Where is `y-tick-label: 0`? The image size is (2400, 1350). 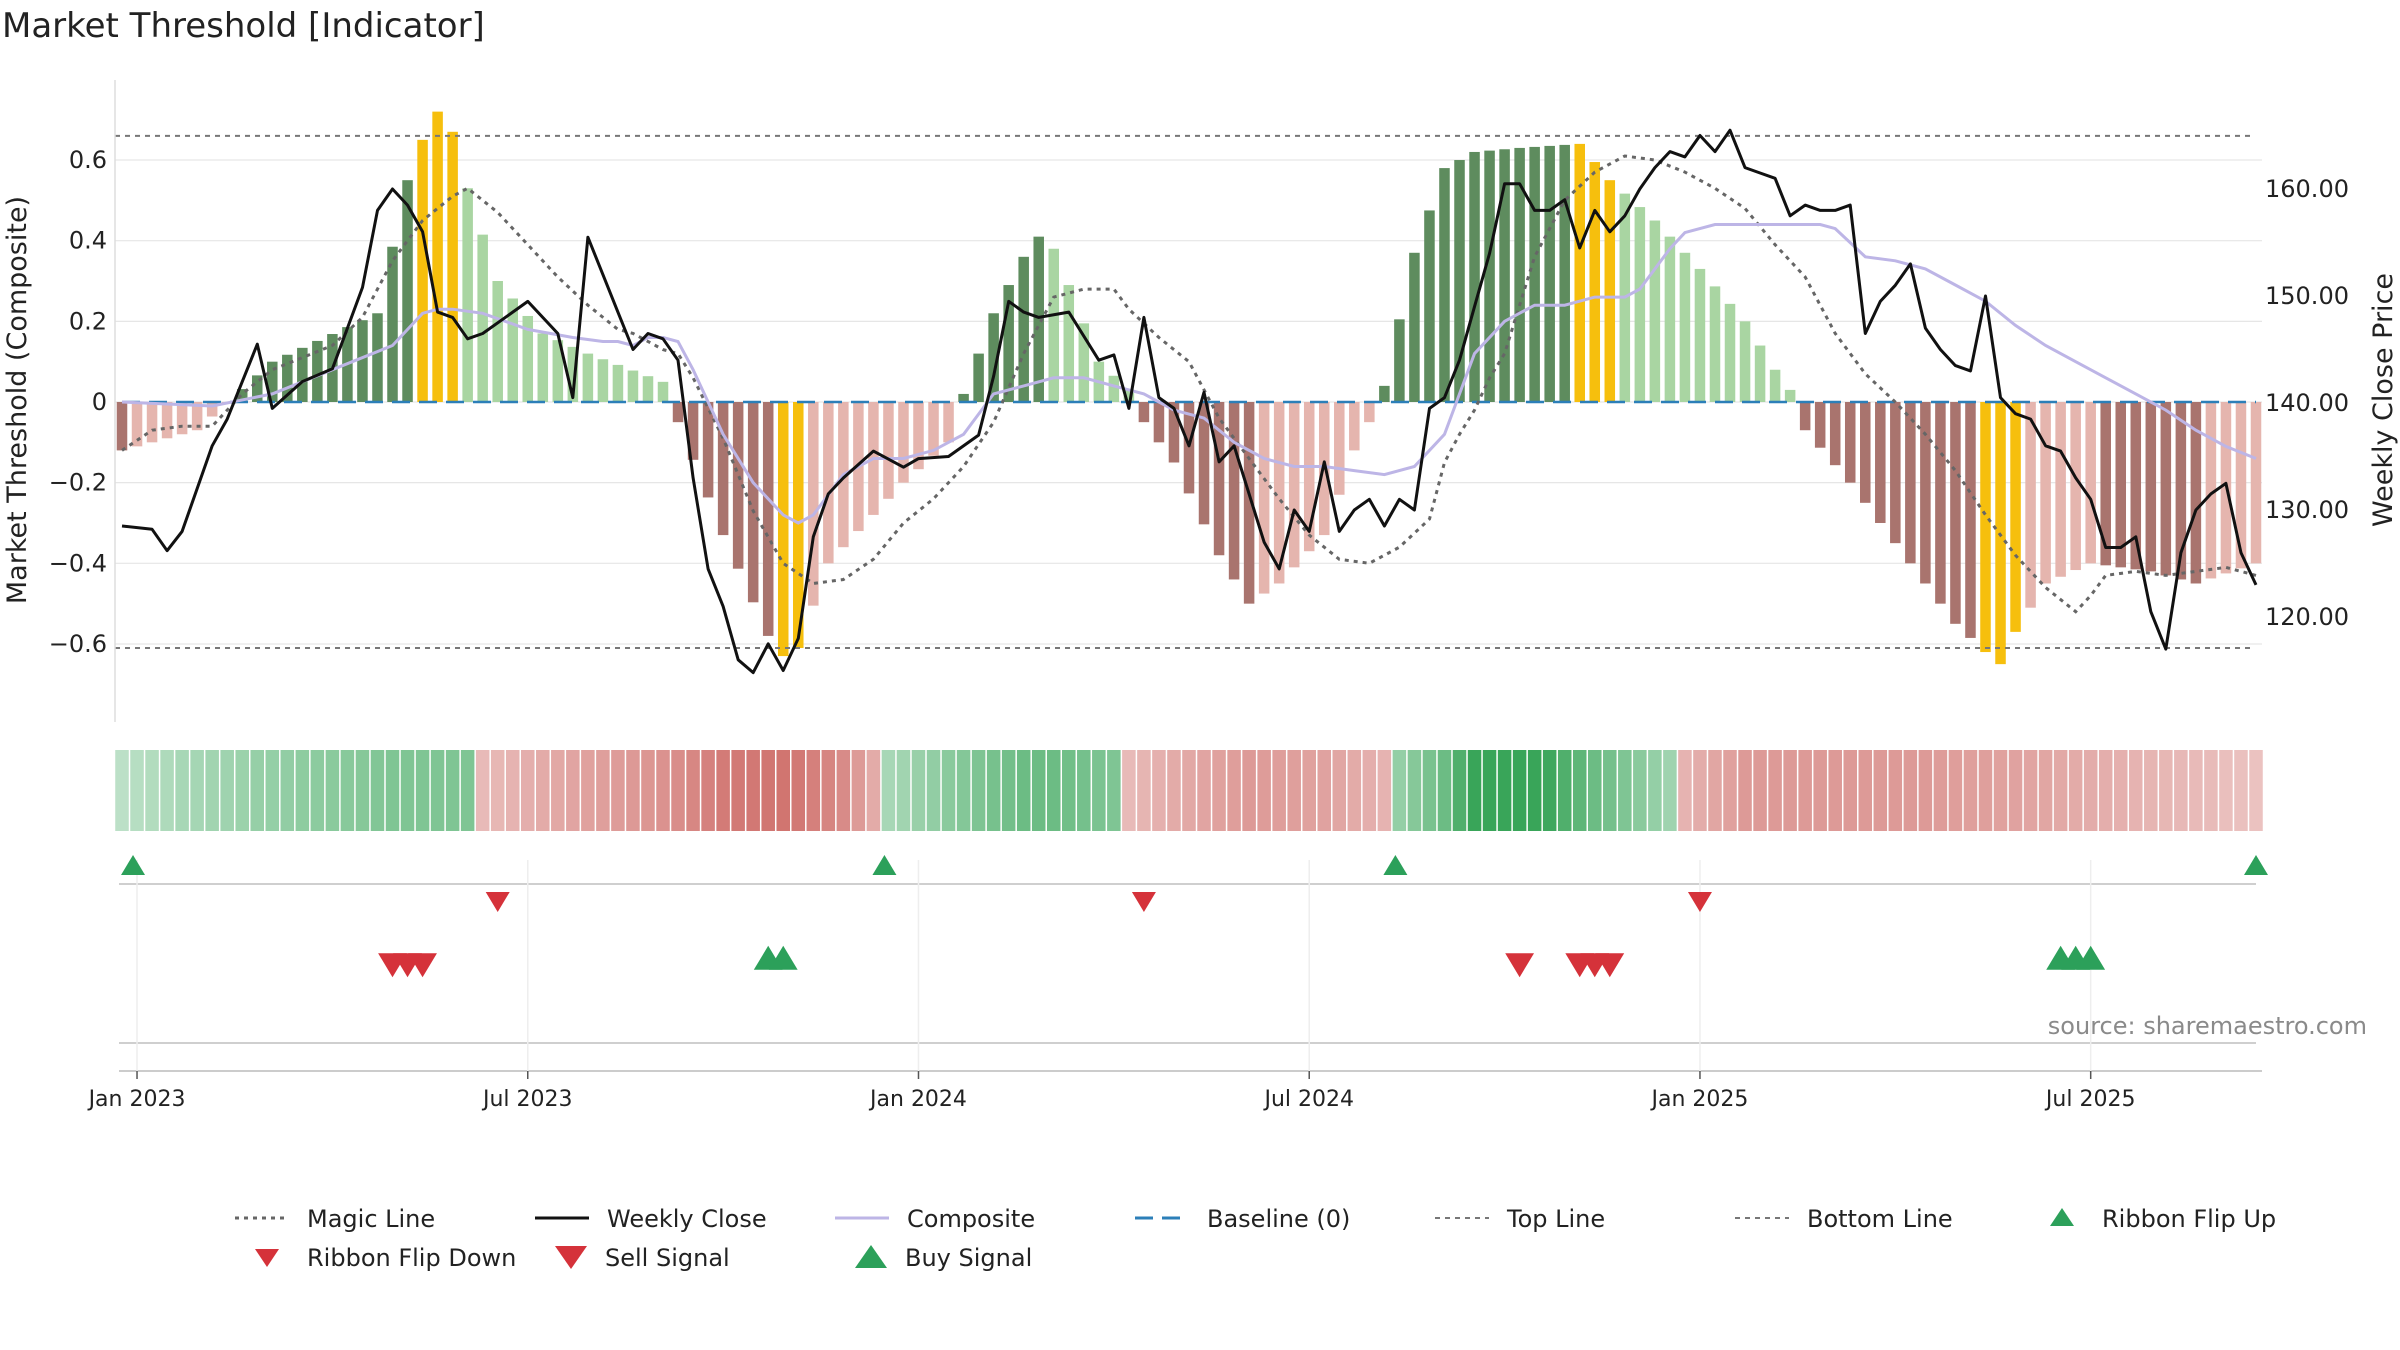
y-tick-label: 0 is located at coordinates (99, 402).